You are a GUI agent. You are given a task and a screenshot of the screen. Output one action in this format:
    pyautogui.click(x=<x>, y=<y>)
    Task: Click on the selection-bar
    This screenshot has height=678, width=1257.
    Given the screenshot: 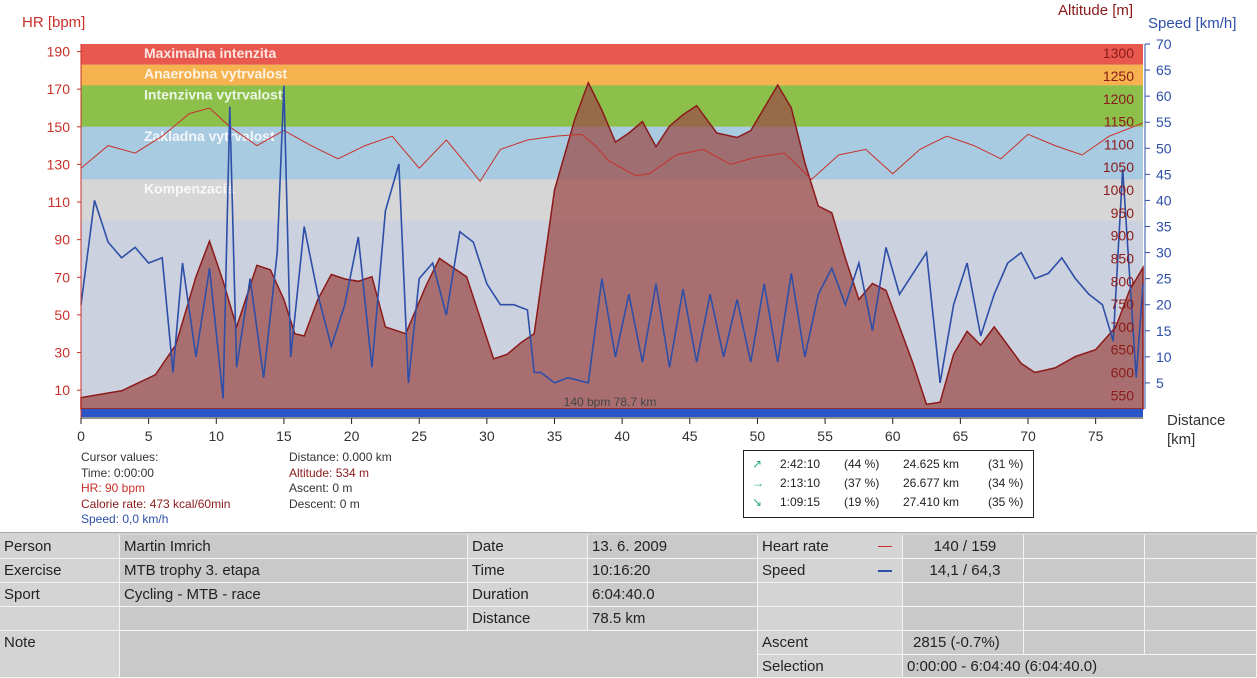 What is the action you would take?
    pyautogui.click(x=612, y=413)
    